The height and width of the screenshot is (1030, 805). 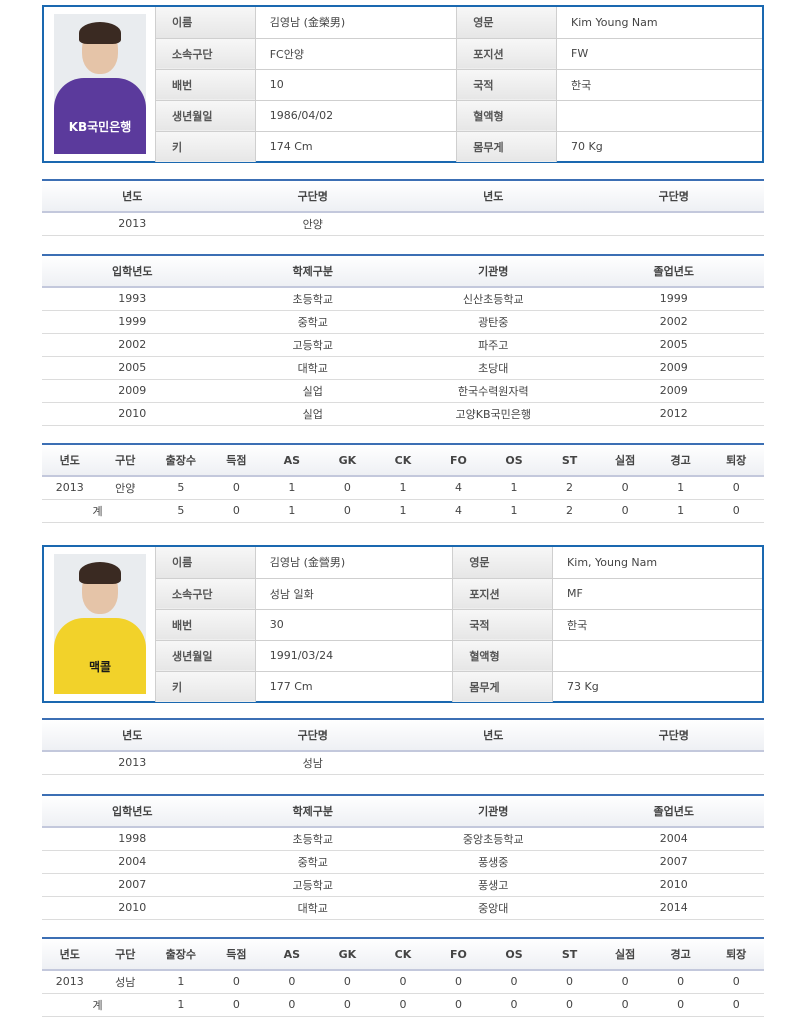 What do you see at coordinates (673, 908) in the screenshot?
I see `table-cell: 2014` at bounding box center [673, 908].